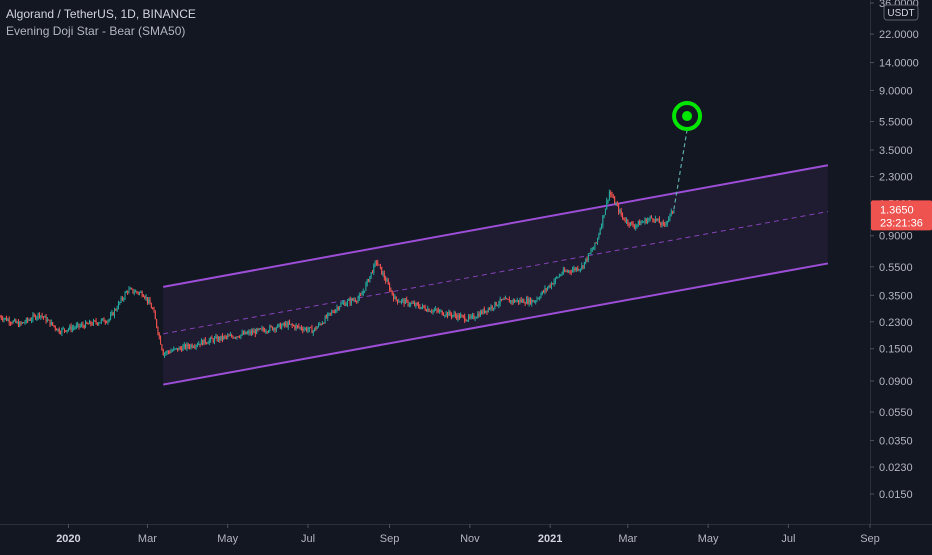 The height and width of the screenshot is (555, 932). I want to click on target-dot, so click(687, 116).